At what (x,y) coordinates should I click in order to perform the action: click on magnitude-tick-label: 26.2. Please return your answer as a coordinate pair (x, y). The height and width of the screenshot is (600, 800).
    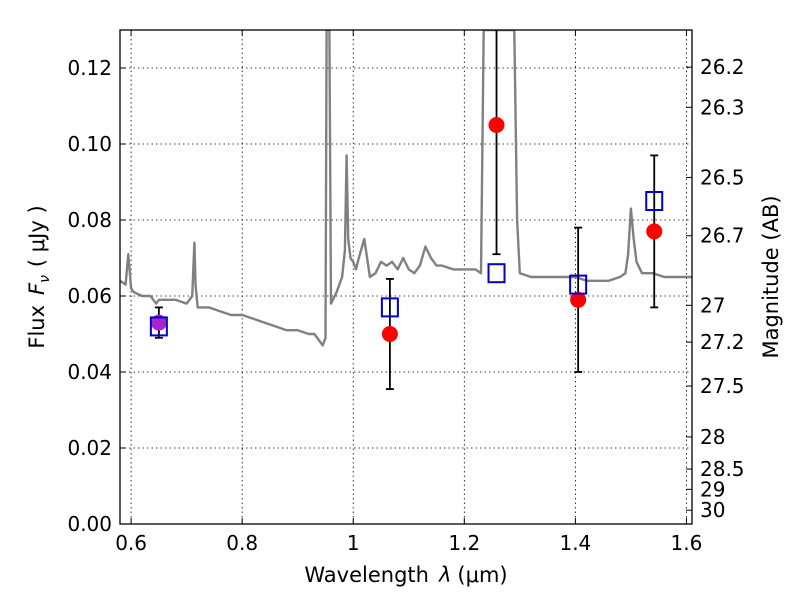
    Looking at the image, I should click on (722, 67).